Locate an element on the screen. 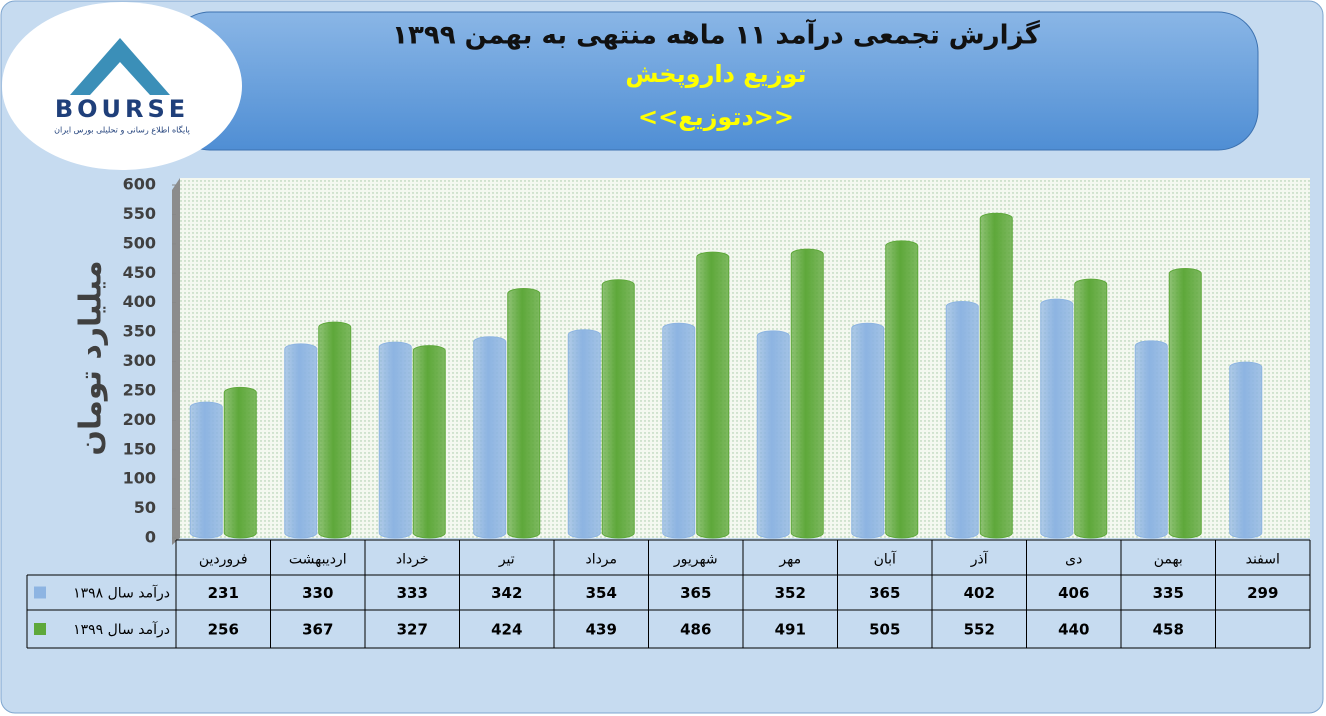 Image resolution: width=1326 pixels, height=716 pixels. table-cell: 352 is located at coordinates (790, 593).